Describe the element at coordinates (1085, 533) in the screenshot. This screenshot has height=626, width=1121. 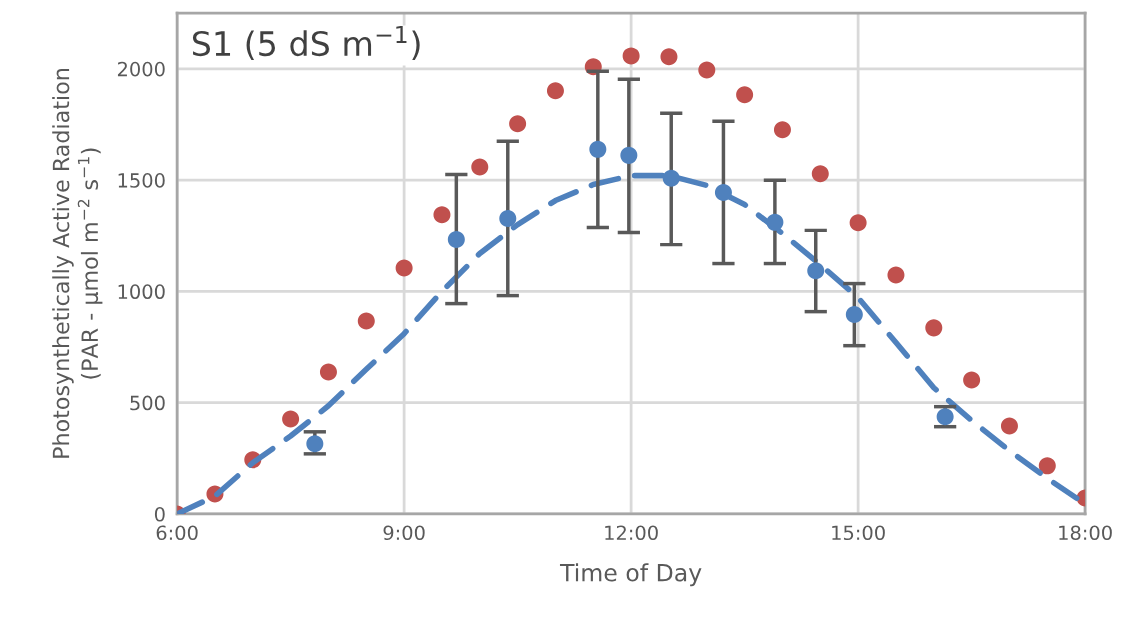
I see `x-tick-label: 18:00` at that location.